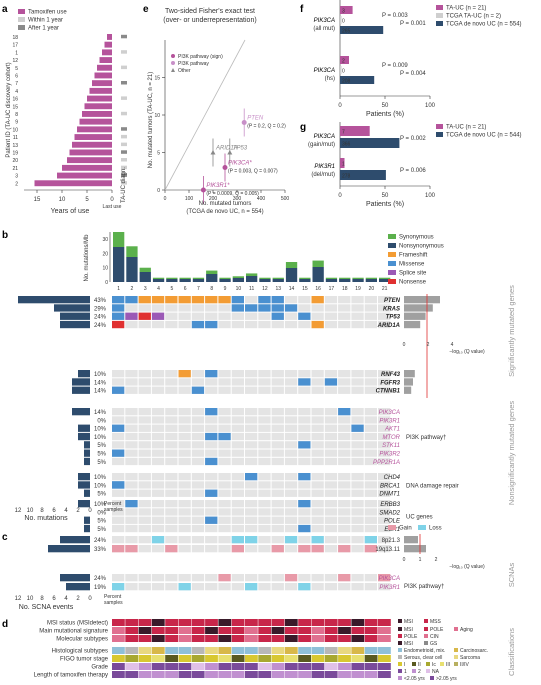 The height and width of the screenshot is (685, 541). What do you see at coordinates (42, 511) in the screenshot?
I see `b-xtick-label: 8` at bounding box center [42, 511].